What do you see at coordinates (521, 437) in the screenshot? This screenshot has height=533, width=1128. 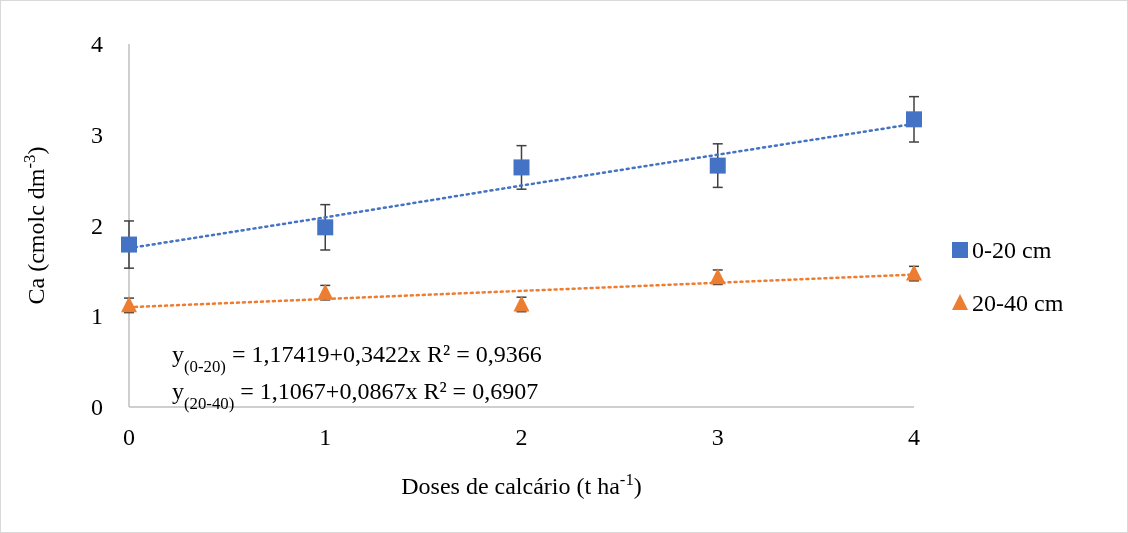 I see `x-tick-label: 2` at bounding box center [521, 437].